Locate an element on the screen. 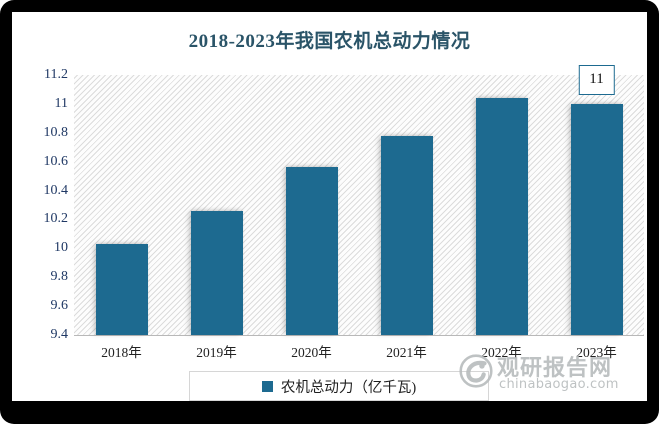  chart-legend: 农机总动力（亿千瓦) is located at coordinates (339, 386).